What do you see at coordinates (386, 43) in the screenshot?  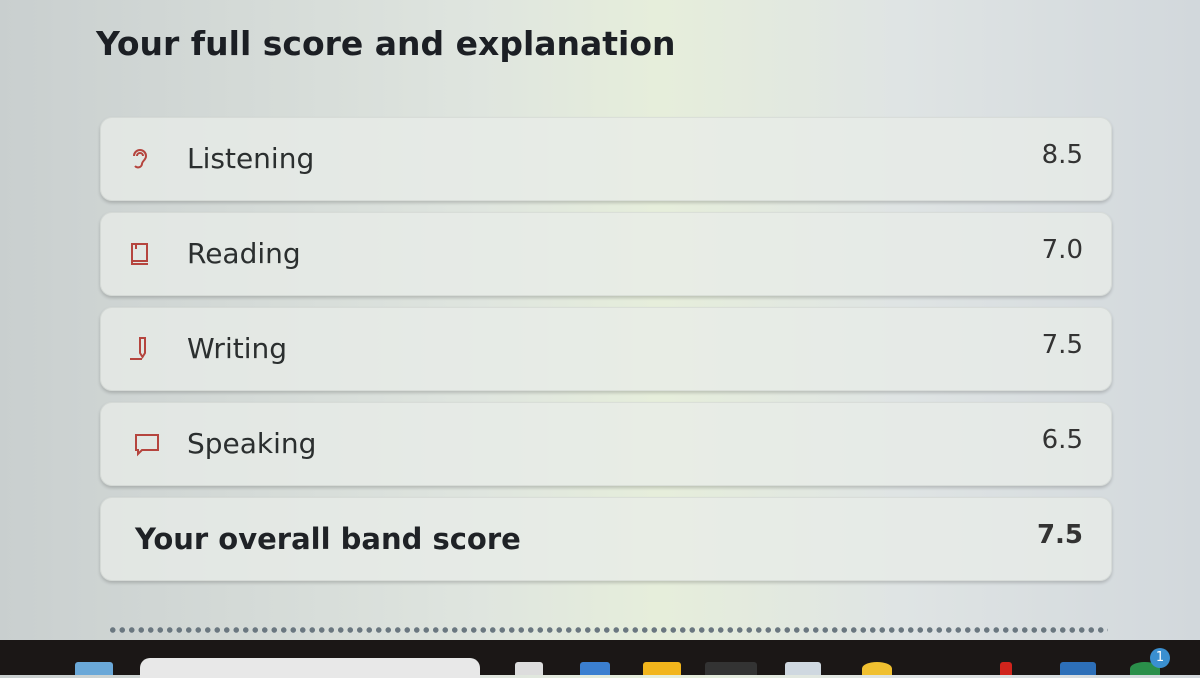 I see `page-title: Your full score and explanation` at bounding box center [386, 43].